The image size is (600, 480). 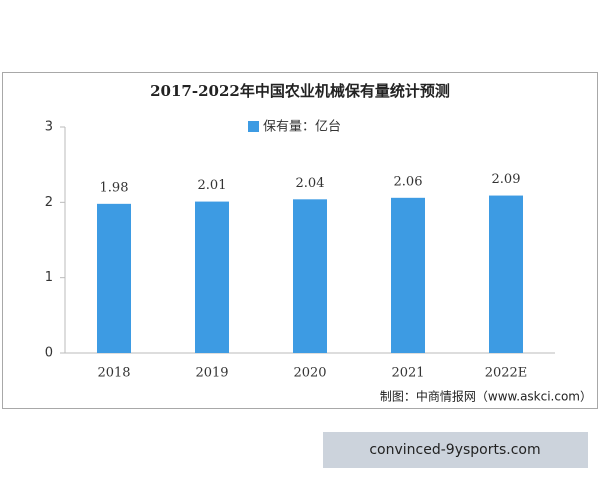 What do you see at coordinates (407, 373) in the screenshot?
I see `x-tick-label: 2021` at bounding box center [407, 373].